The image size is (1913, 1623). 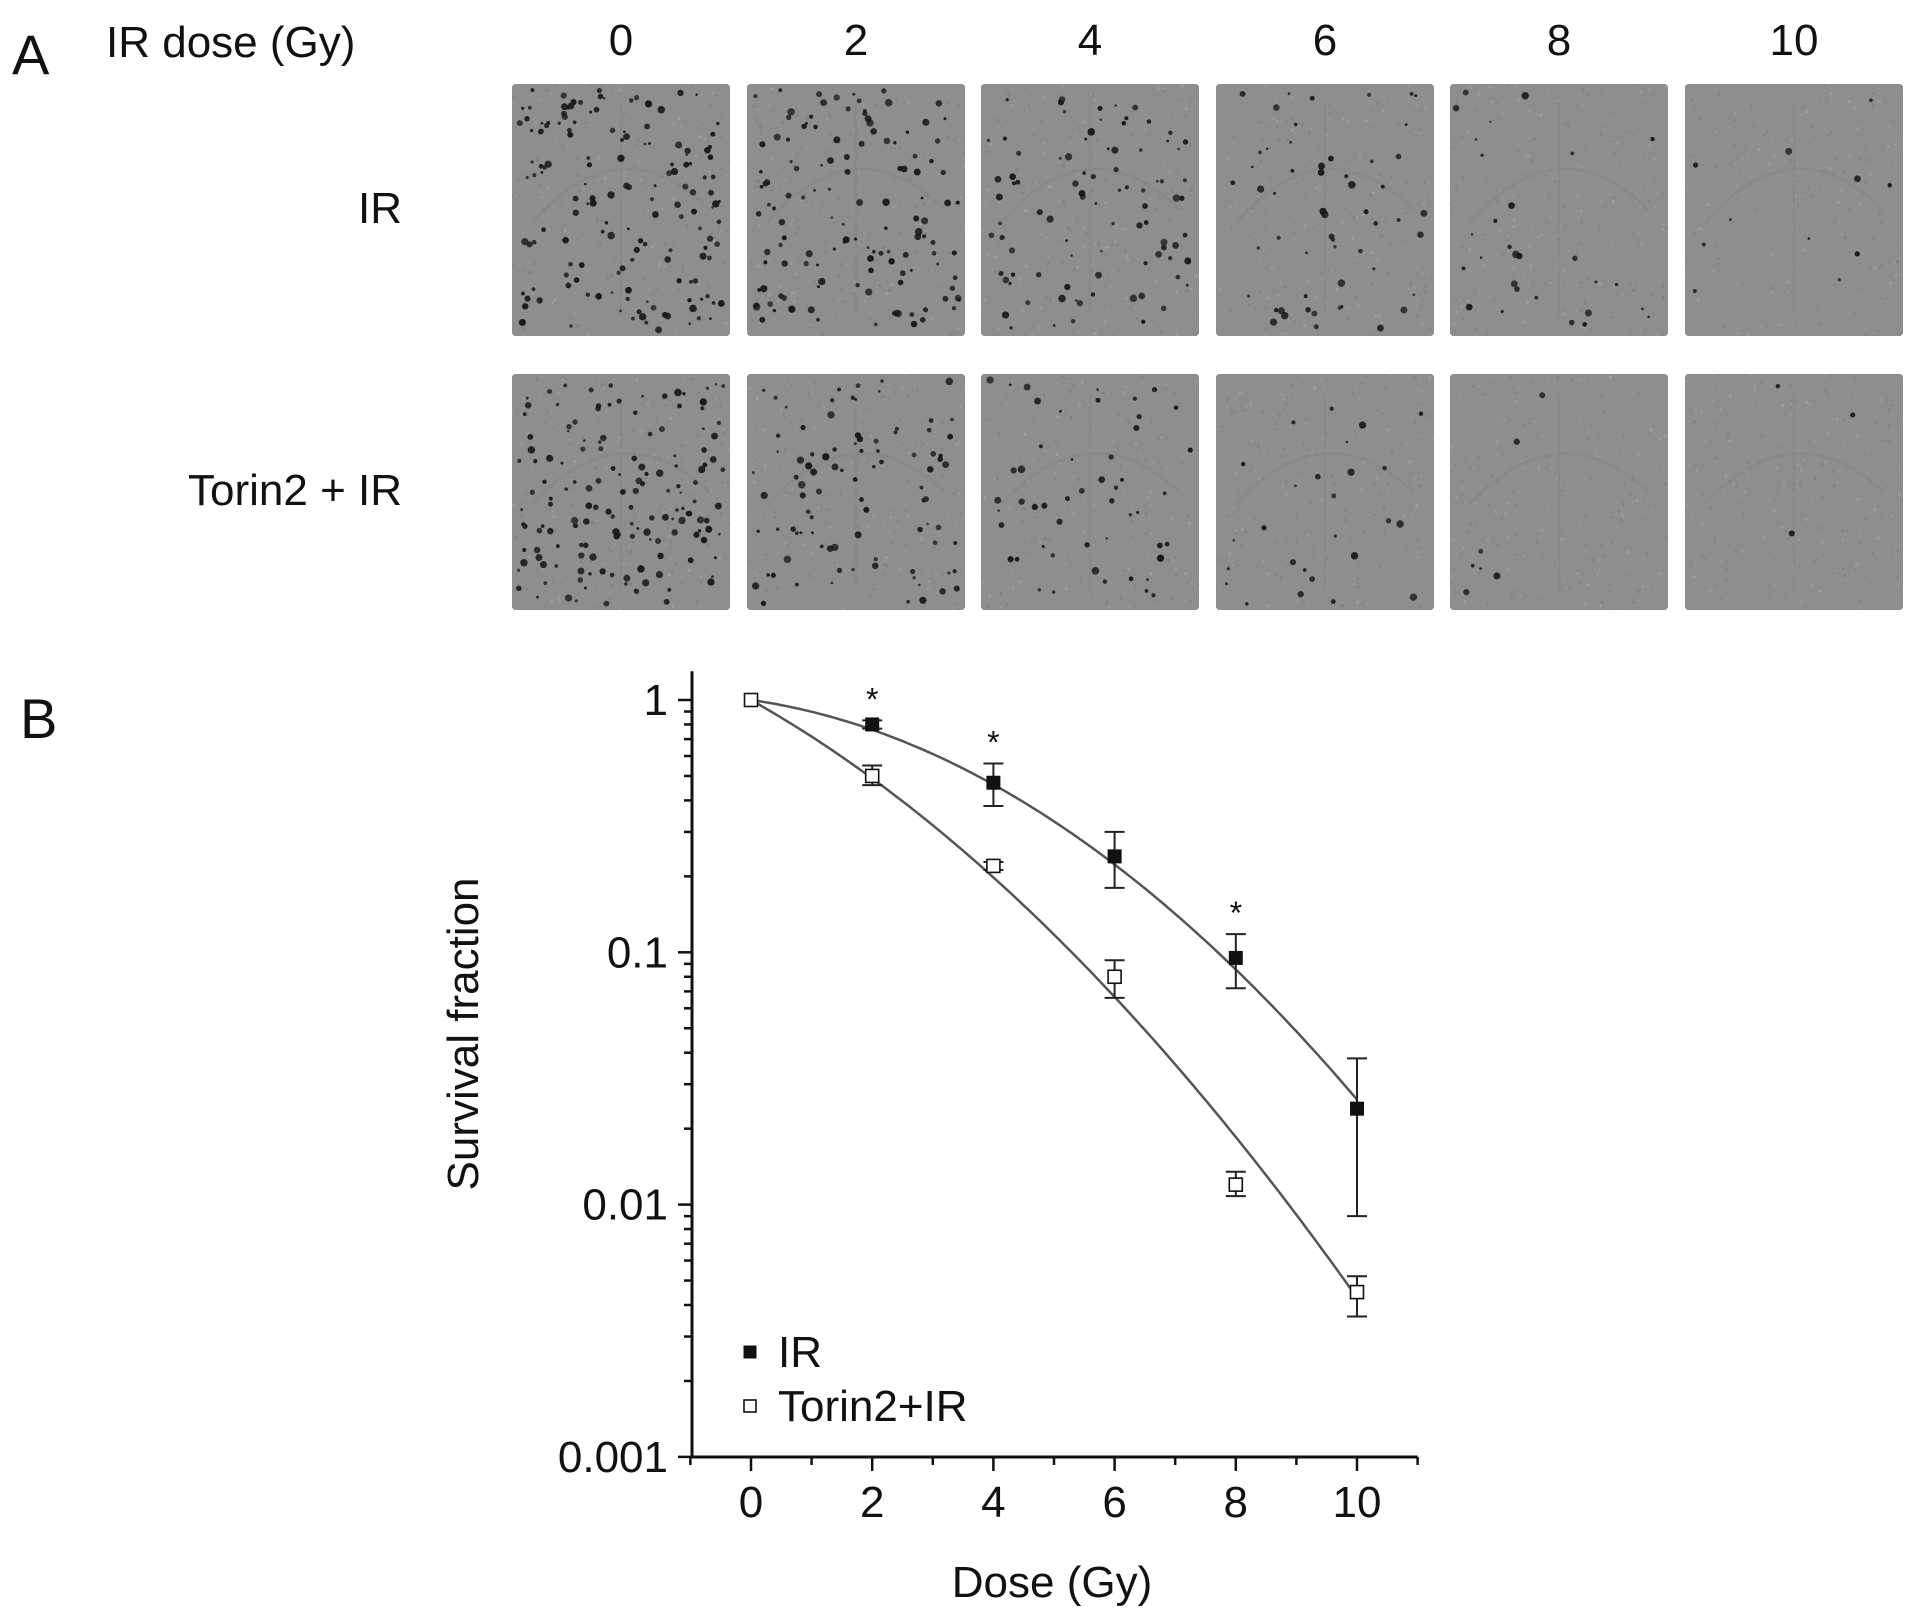 I want to click on panel-b-letter: B, so click(x=39, y=718).